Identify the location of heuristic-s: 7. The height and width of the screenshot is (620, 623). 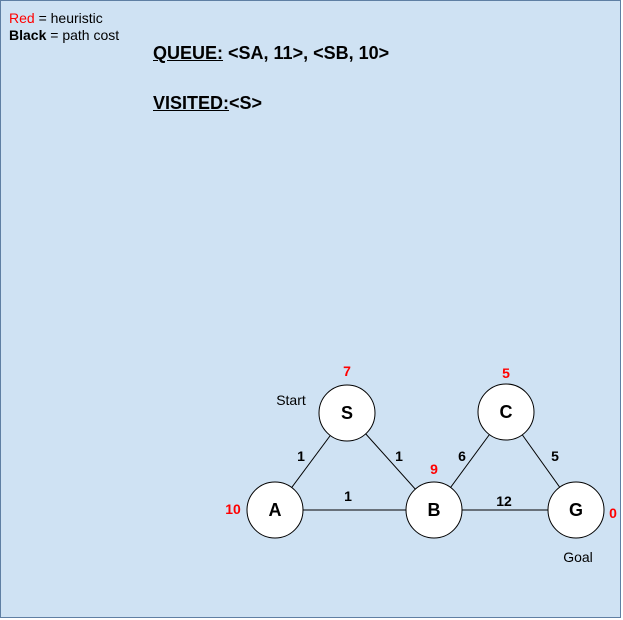
(347, 371).